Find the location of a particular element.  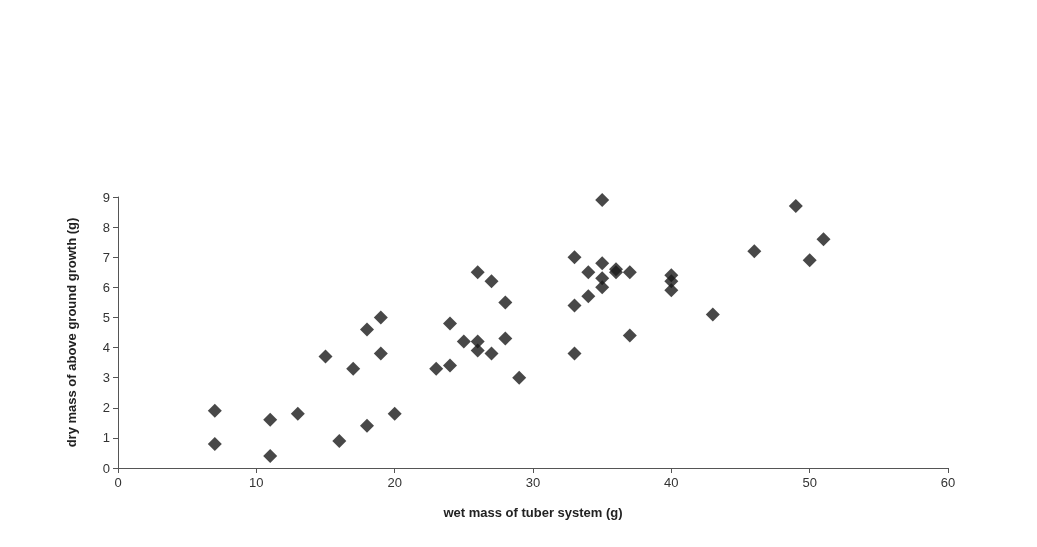

y-axis-title: dry mass of above ground growth (g) is located at coordinates (71, 332).